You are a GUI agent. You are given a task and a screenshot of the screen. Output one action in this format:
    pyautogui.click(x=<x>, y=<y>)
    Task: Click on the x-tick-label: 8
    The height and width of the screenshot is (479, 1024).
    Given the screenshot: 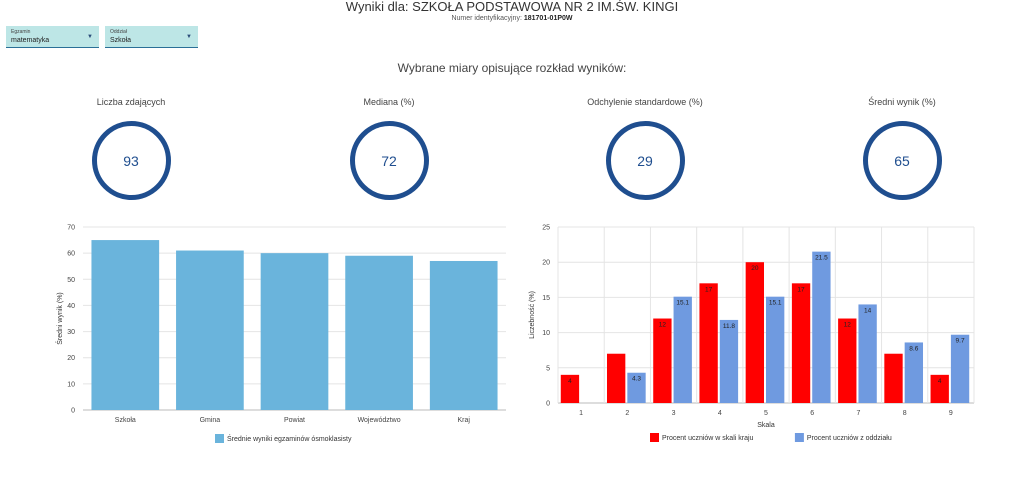 What is the action you would take?
    pyautogui.click(x=905, y=413)
    